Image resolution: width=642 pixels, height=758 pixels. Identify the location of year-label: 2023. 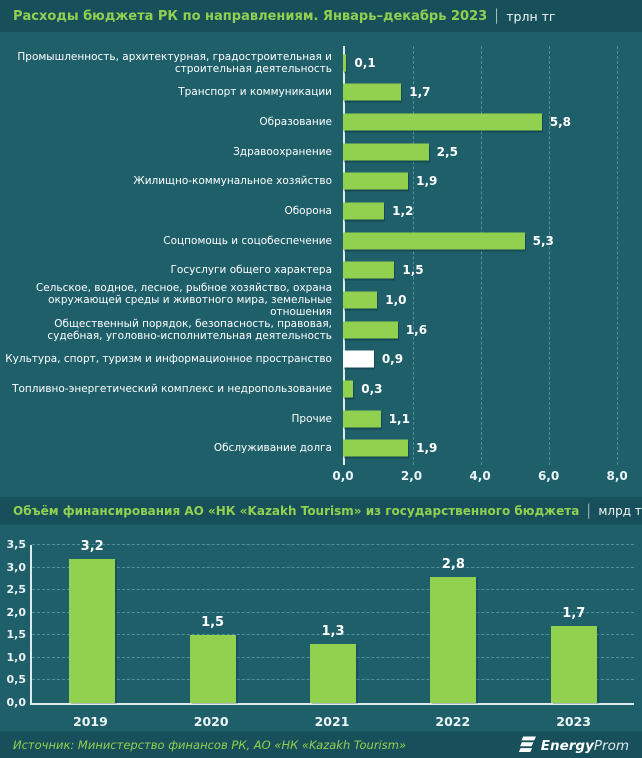
(573, 721).